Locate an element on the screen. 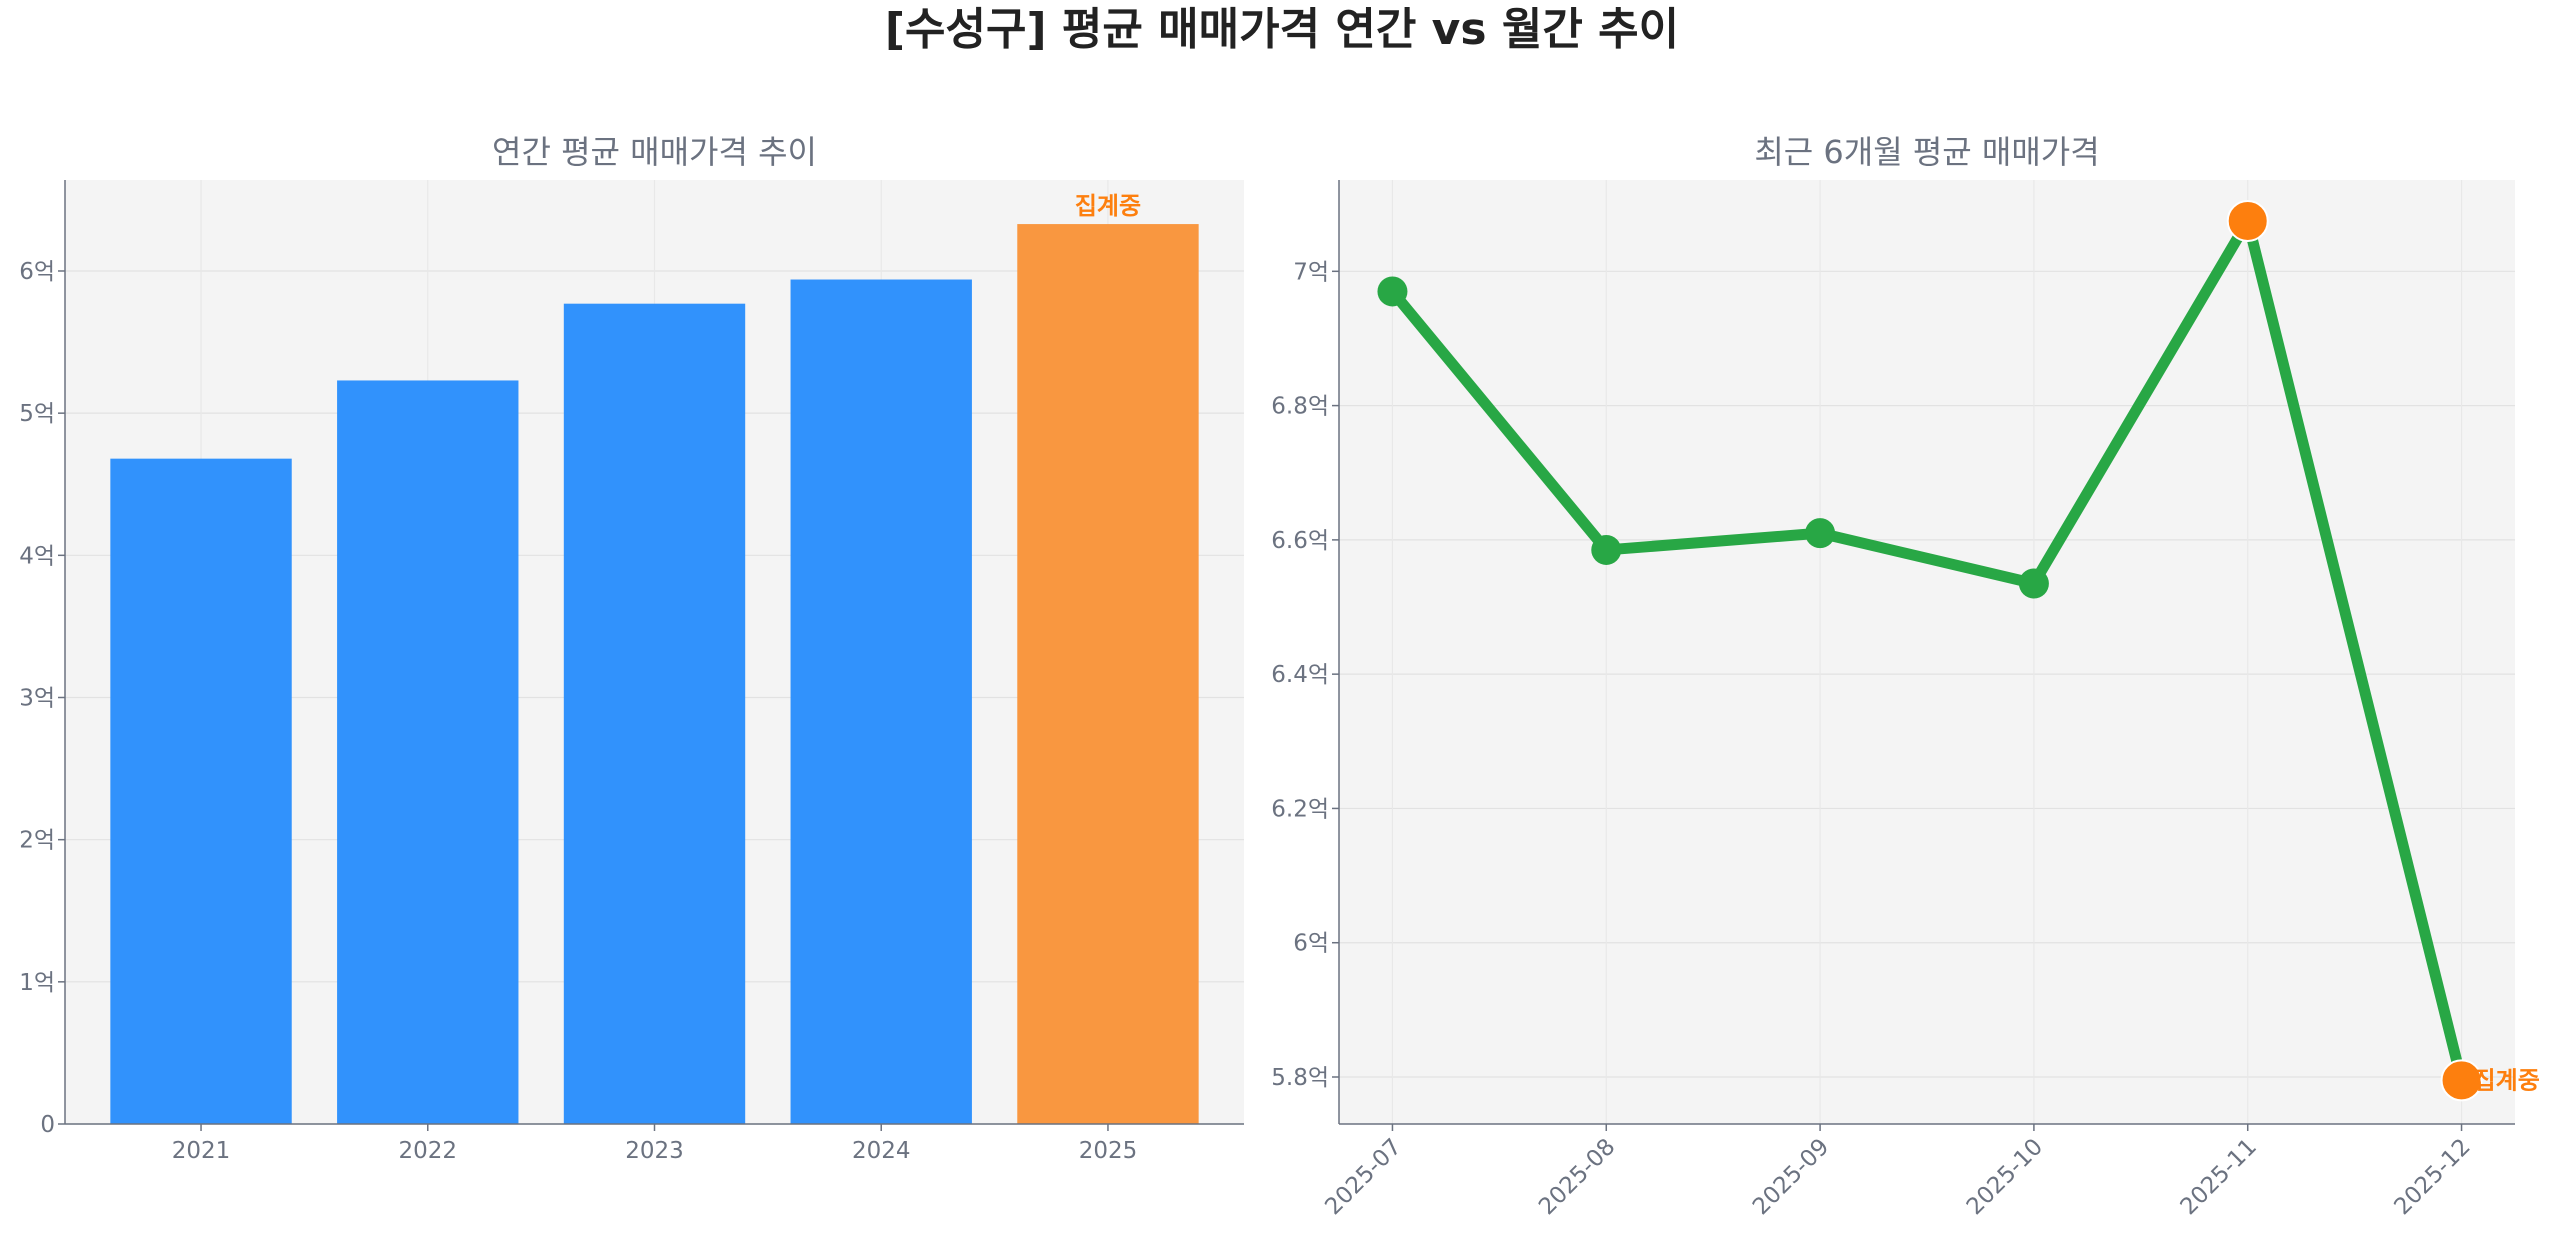 This screenshot has height=1235, width=2560. y-tick-label: 5억 is located at coordinates (37, 414).